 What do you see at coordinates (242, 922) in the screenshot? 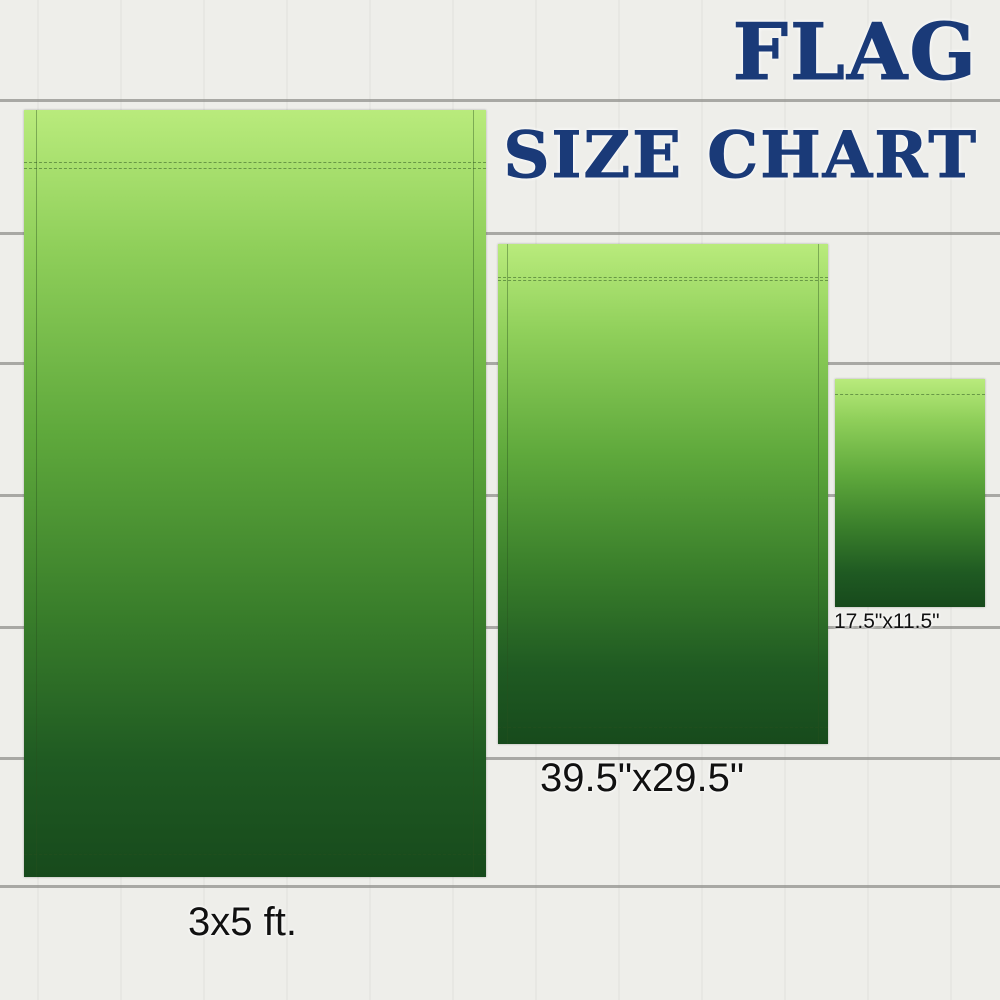
I see `flag-large-label: 3x5 ft.` at bounding box center [242, 922].